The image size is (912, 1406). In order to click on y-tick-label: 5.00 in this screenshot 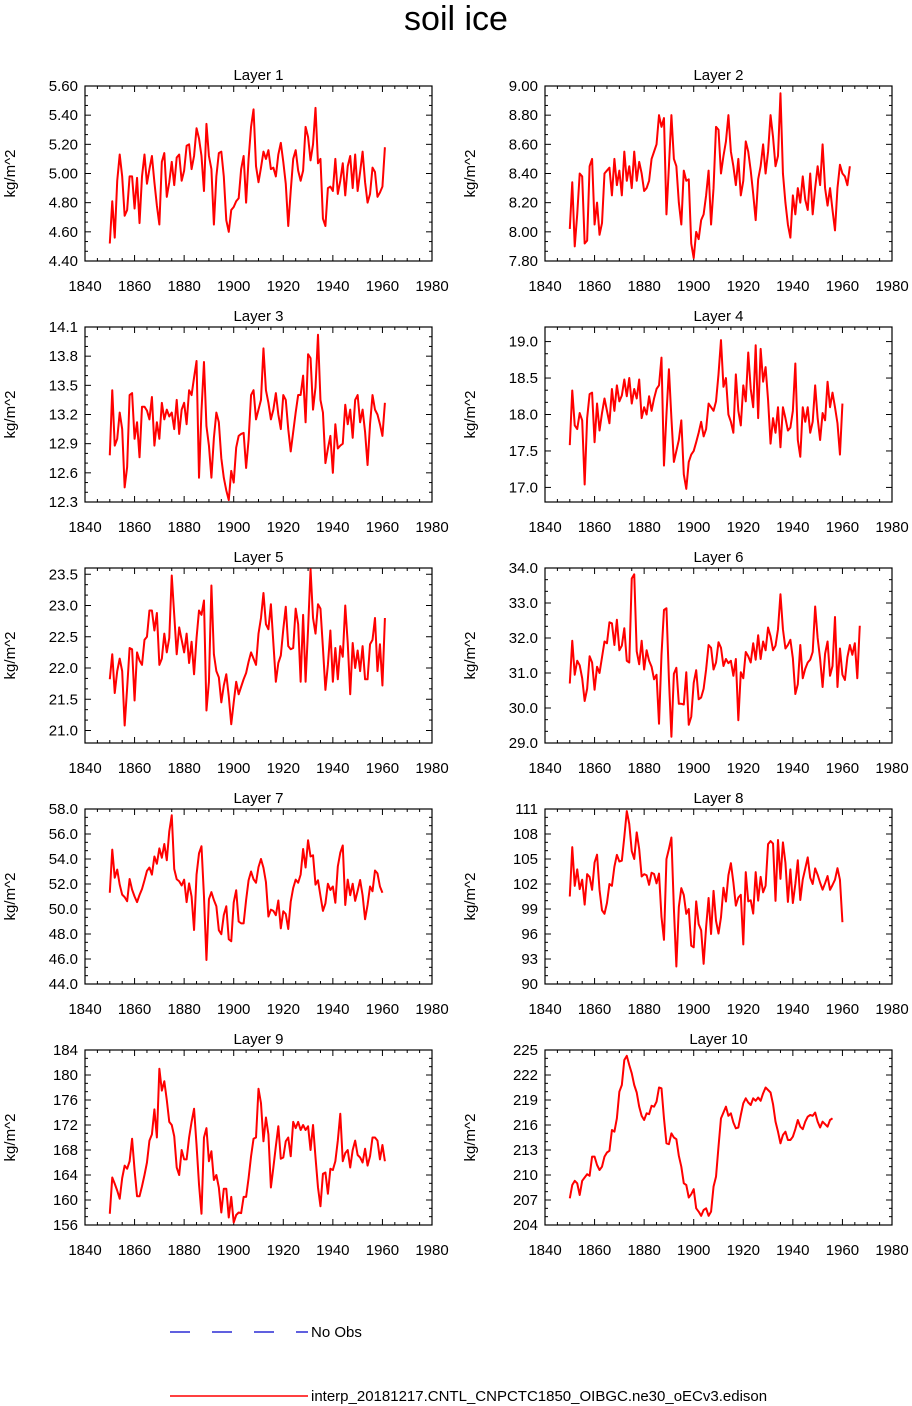, I will do `click(63, 174)`.